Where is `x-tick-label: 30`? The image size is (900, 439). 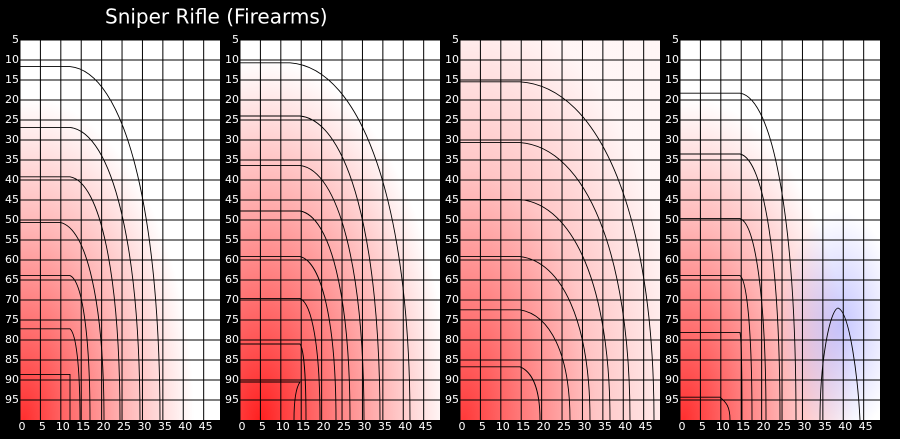 x-tick-label: 30 is located at coordinates (584, 426).